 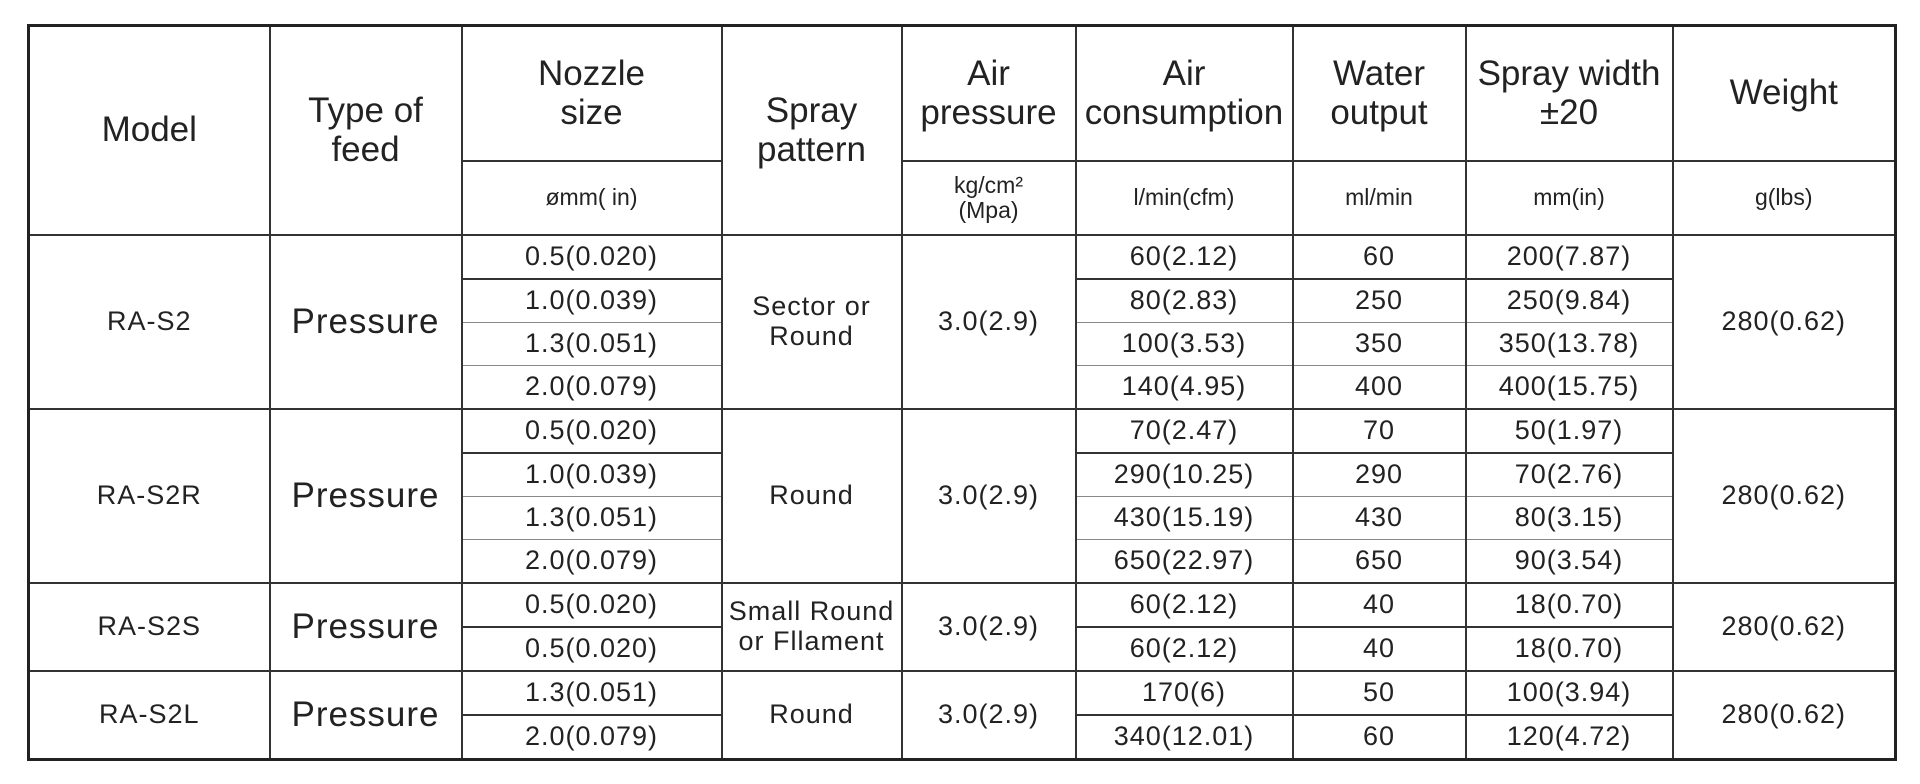 What do you see at coordinates (1184, 737) in the screenshot?
I see `air-consumption: 340(12.01)` at bounding box center [1184, 737].